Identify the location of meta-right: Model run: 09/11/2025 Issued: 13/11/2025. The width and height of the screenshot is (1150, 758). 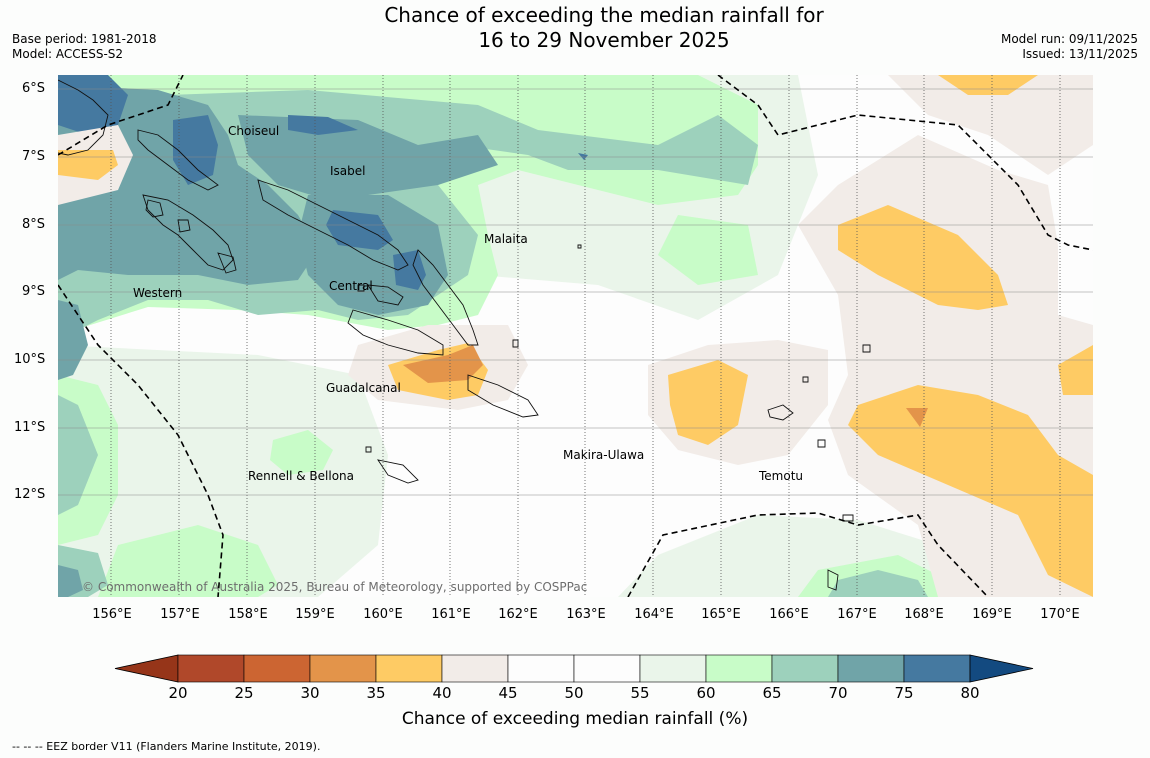
(1069, 47).